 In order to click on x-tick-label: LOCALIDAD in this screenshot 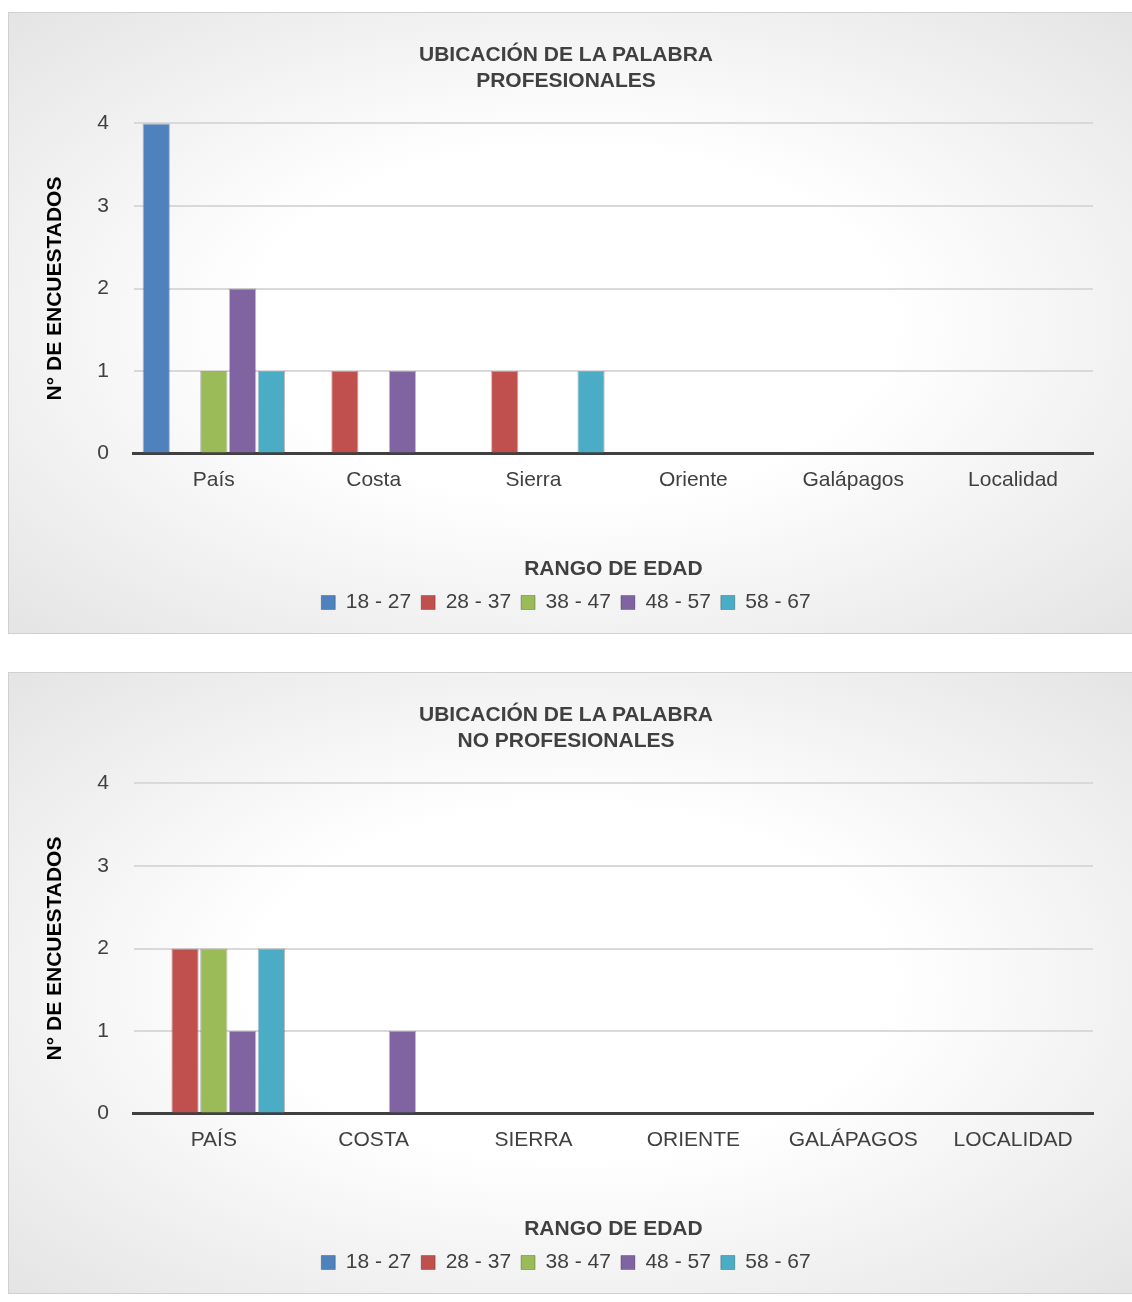, I will do `click(1013, 1138)`.